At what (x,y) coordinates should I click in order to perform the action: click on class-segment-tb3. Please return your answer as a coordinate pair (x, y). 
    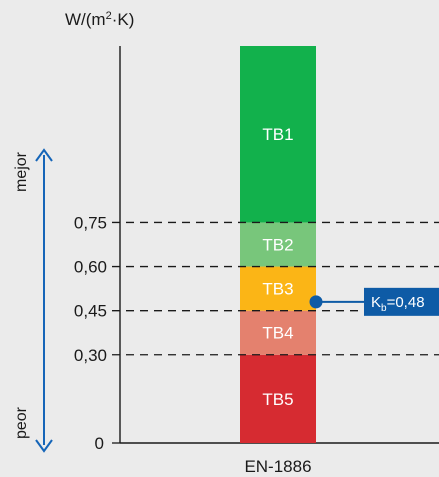
    Looking at the image, I should click on (278, 288).